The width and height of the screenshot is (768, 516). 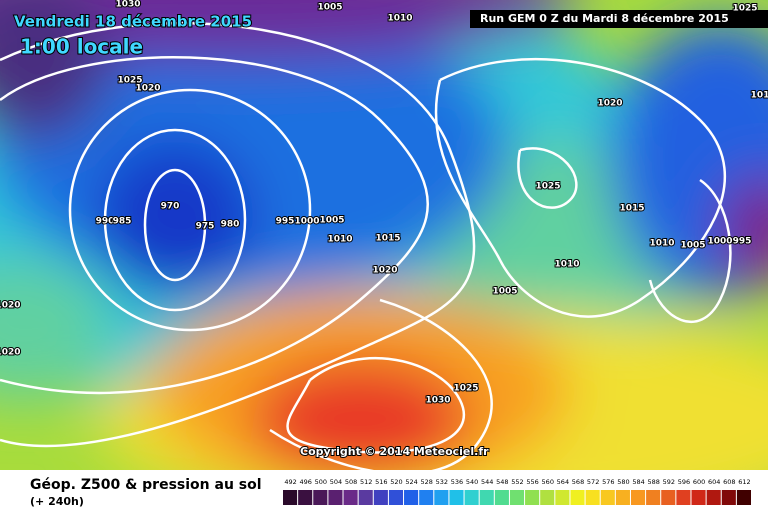 I want to click on time: 1:00 locale, so click(x=81, y=47).